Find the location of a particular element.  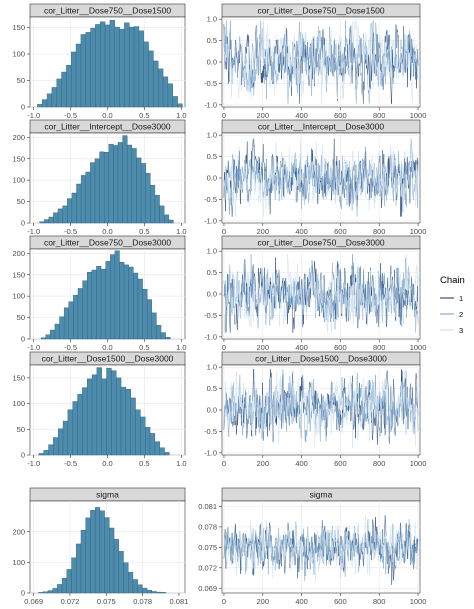

x-tick-label: 0.0 is located at coordinates (107, 231).